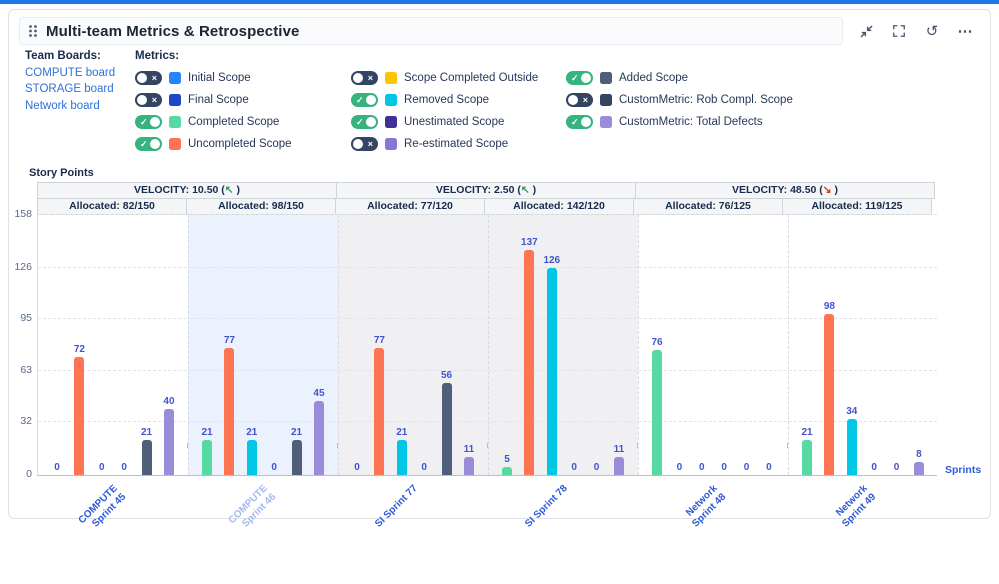 This screenshot has width=999, height=584. Describe the element at coordinates (364, 78) in the screenshot. I see `toggle-scope-completed-outside: ×` at that location.